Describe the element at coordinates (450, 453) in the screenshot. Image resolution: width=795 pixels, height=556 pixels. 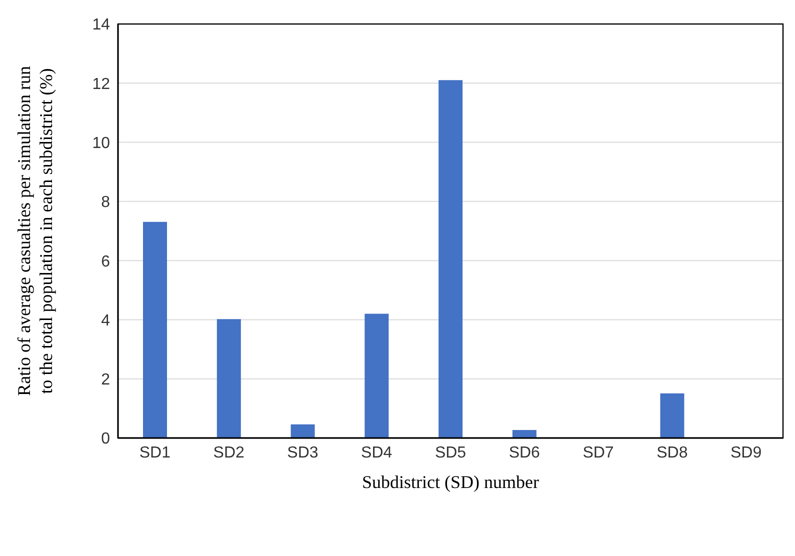
I see `x-tick-label: SD5` at that location.